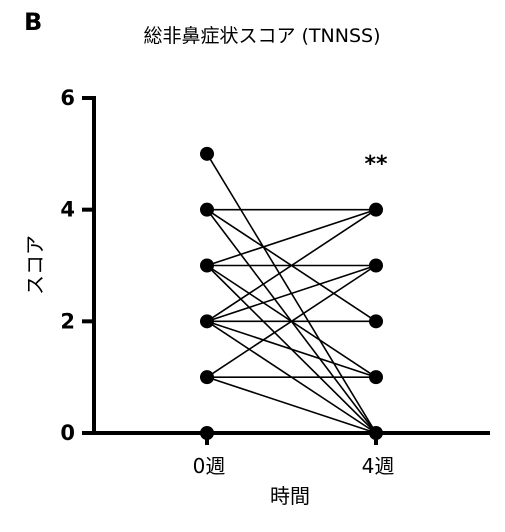  What do you see at coordinates (376, 164) in the screenshot?
I see `significance-annotation: **` at bounding box center [376, 164].